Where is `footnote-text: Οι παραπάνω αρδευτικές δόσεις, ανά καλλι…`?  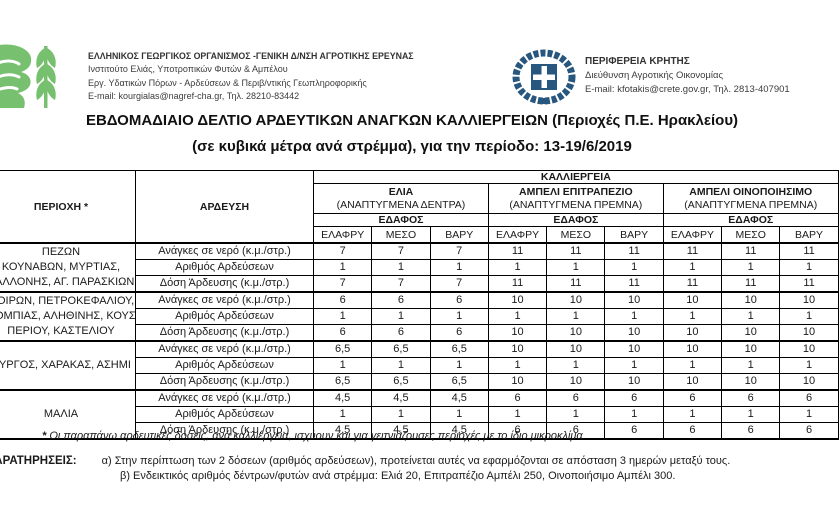
footnote-text: Οι παραπάνω αρδευτικές δόσεις, ανά καλλι… is located at coordinates (316, 436).